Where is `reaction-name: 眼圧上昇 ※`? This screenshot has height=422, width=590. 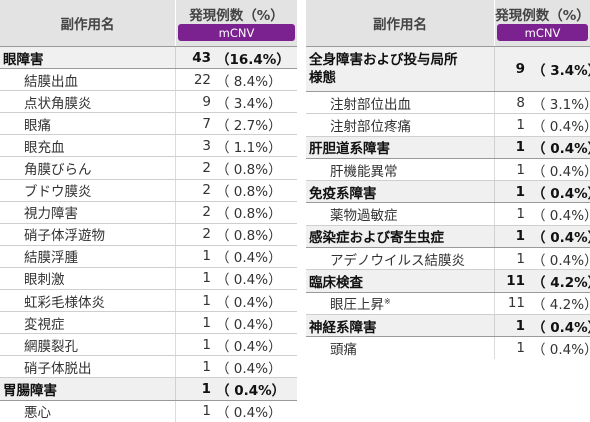 reaction-name: 眼圧上昇 ※ is located at coordinates (348, 303).